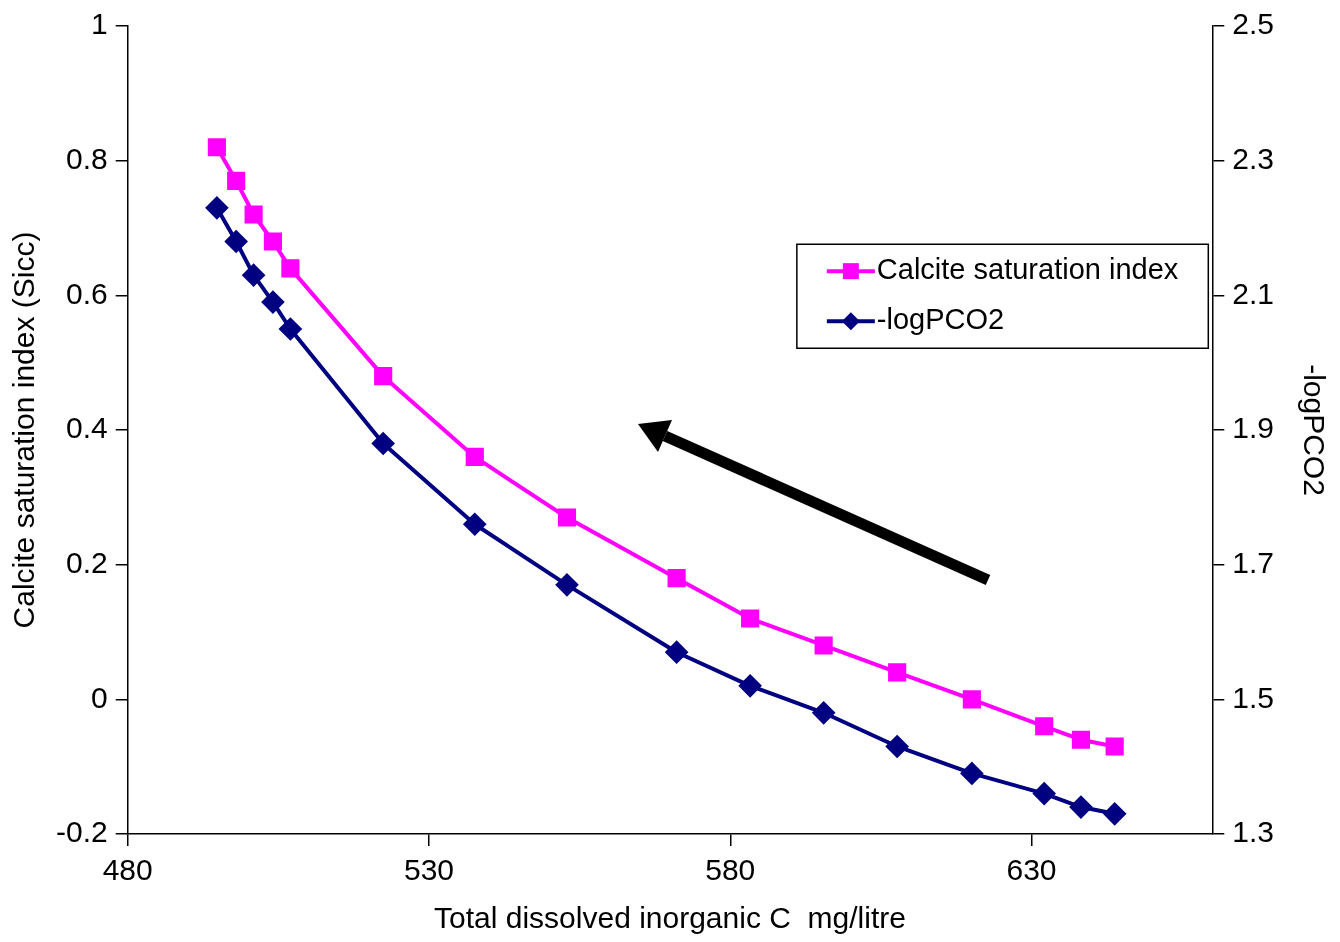 This screenshot has width=1340, height=942. What do you see at coordinates (1027, 269) in the screenshot?
I see `legend-label: Calcite saturation index` at bounding box center [1027, 269].